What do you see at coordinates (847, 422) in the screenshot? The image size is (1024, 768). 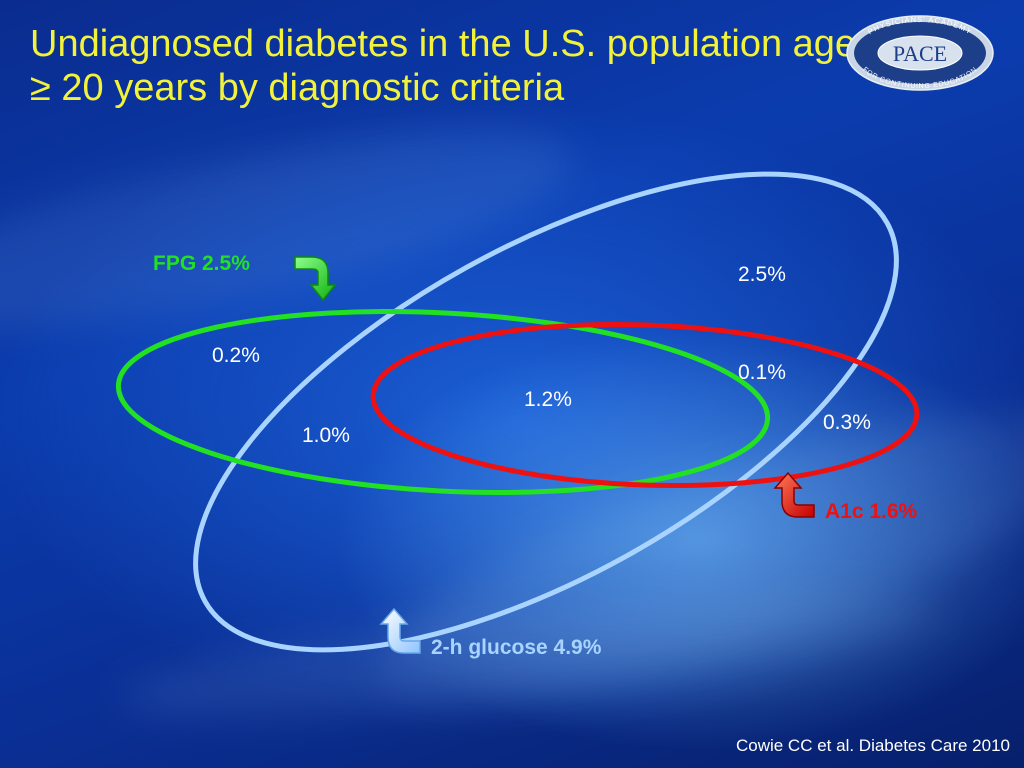 I see `region-a1c-only: 0.3%` at bounding box center [847, 422].